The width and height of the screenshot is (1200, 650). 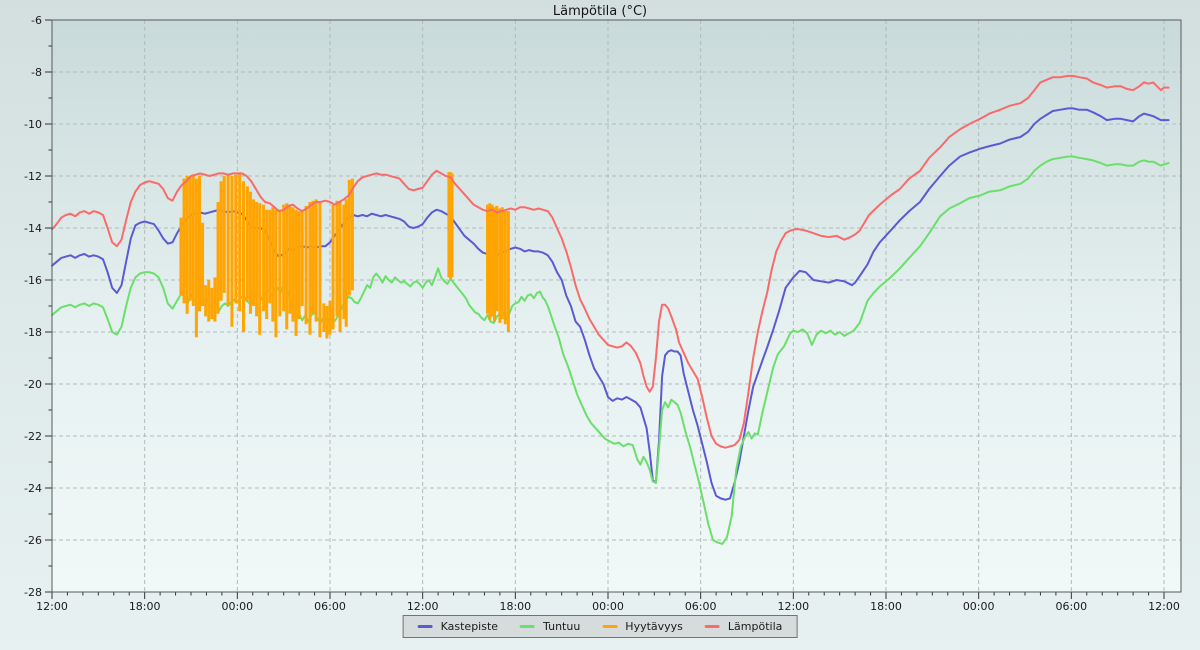 I want to click on y-tick-label: -18, so click(x=33, y=332).